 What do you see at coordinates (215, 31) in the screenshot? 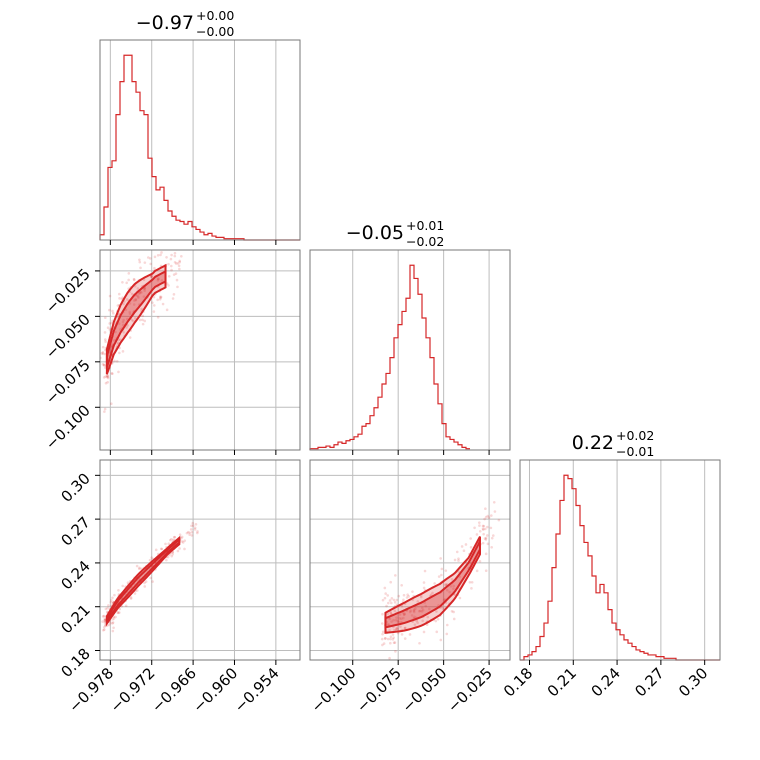
I see `title-minus: −0.00` at bounding box center [215, 31].